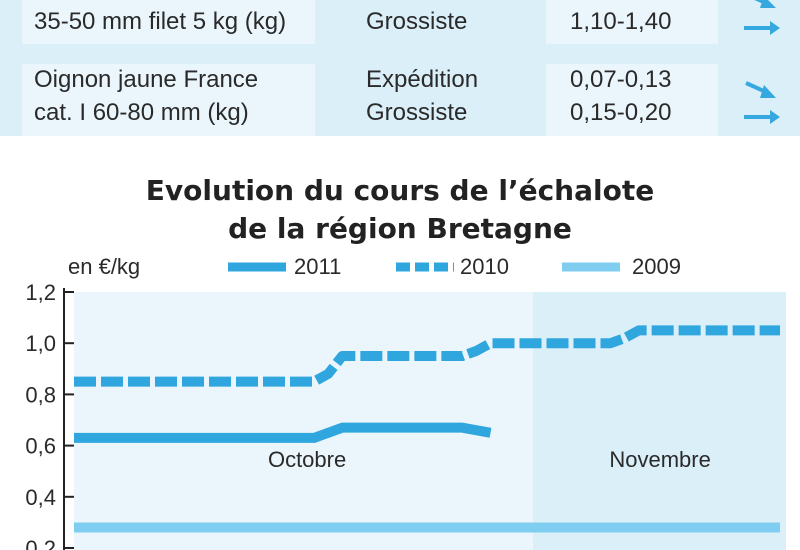 Image resolution: width=800 pixels, height=550 pixels. What do you see at coordinates (40, 394) in the screenshot?
I see `y-tick-label: 0,8` at bounding box center [40, 394].